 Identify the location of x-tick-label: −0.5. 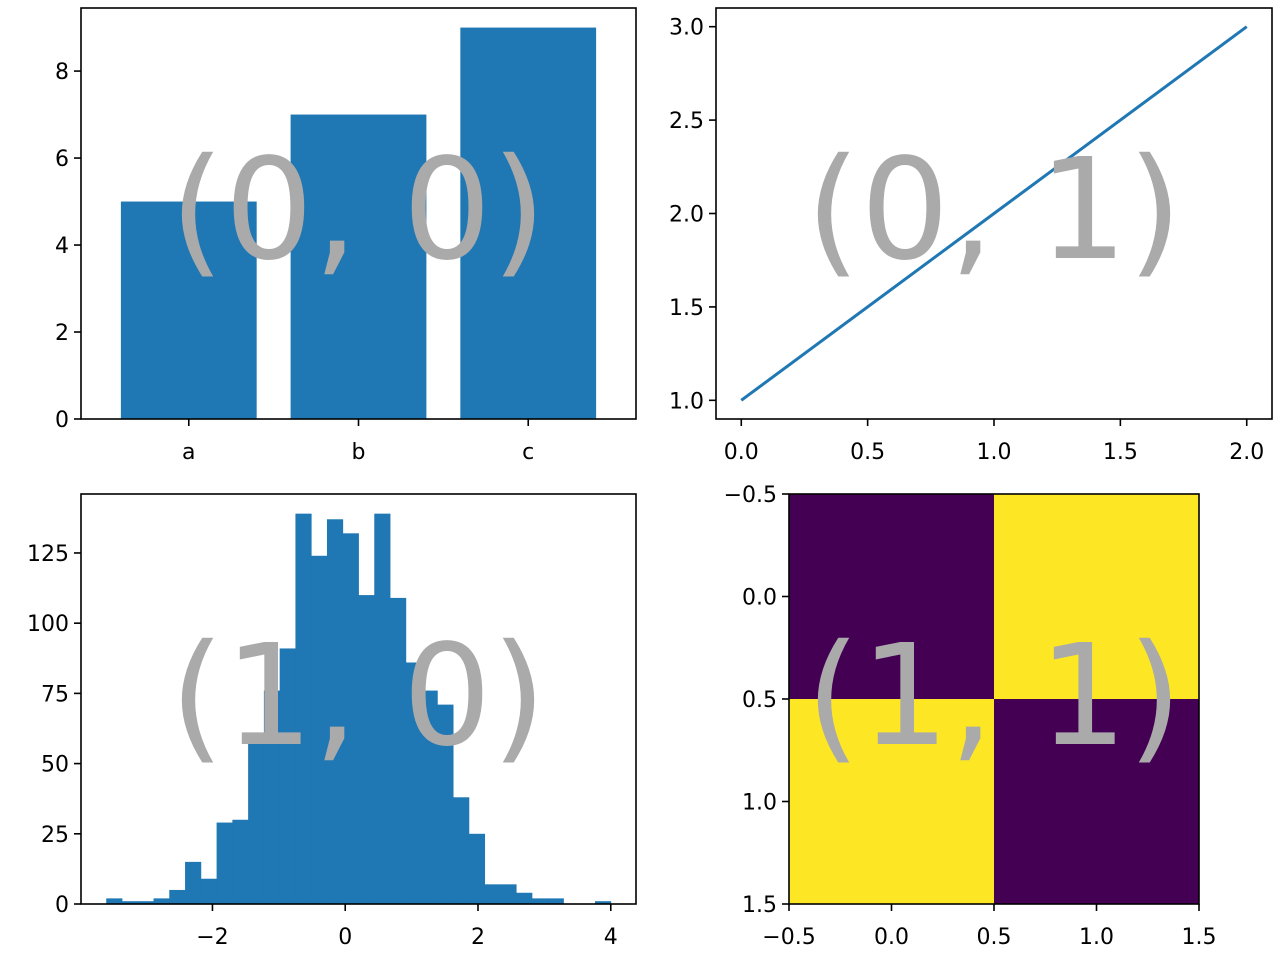
(788, 937).